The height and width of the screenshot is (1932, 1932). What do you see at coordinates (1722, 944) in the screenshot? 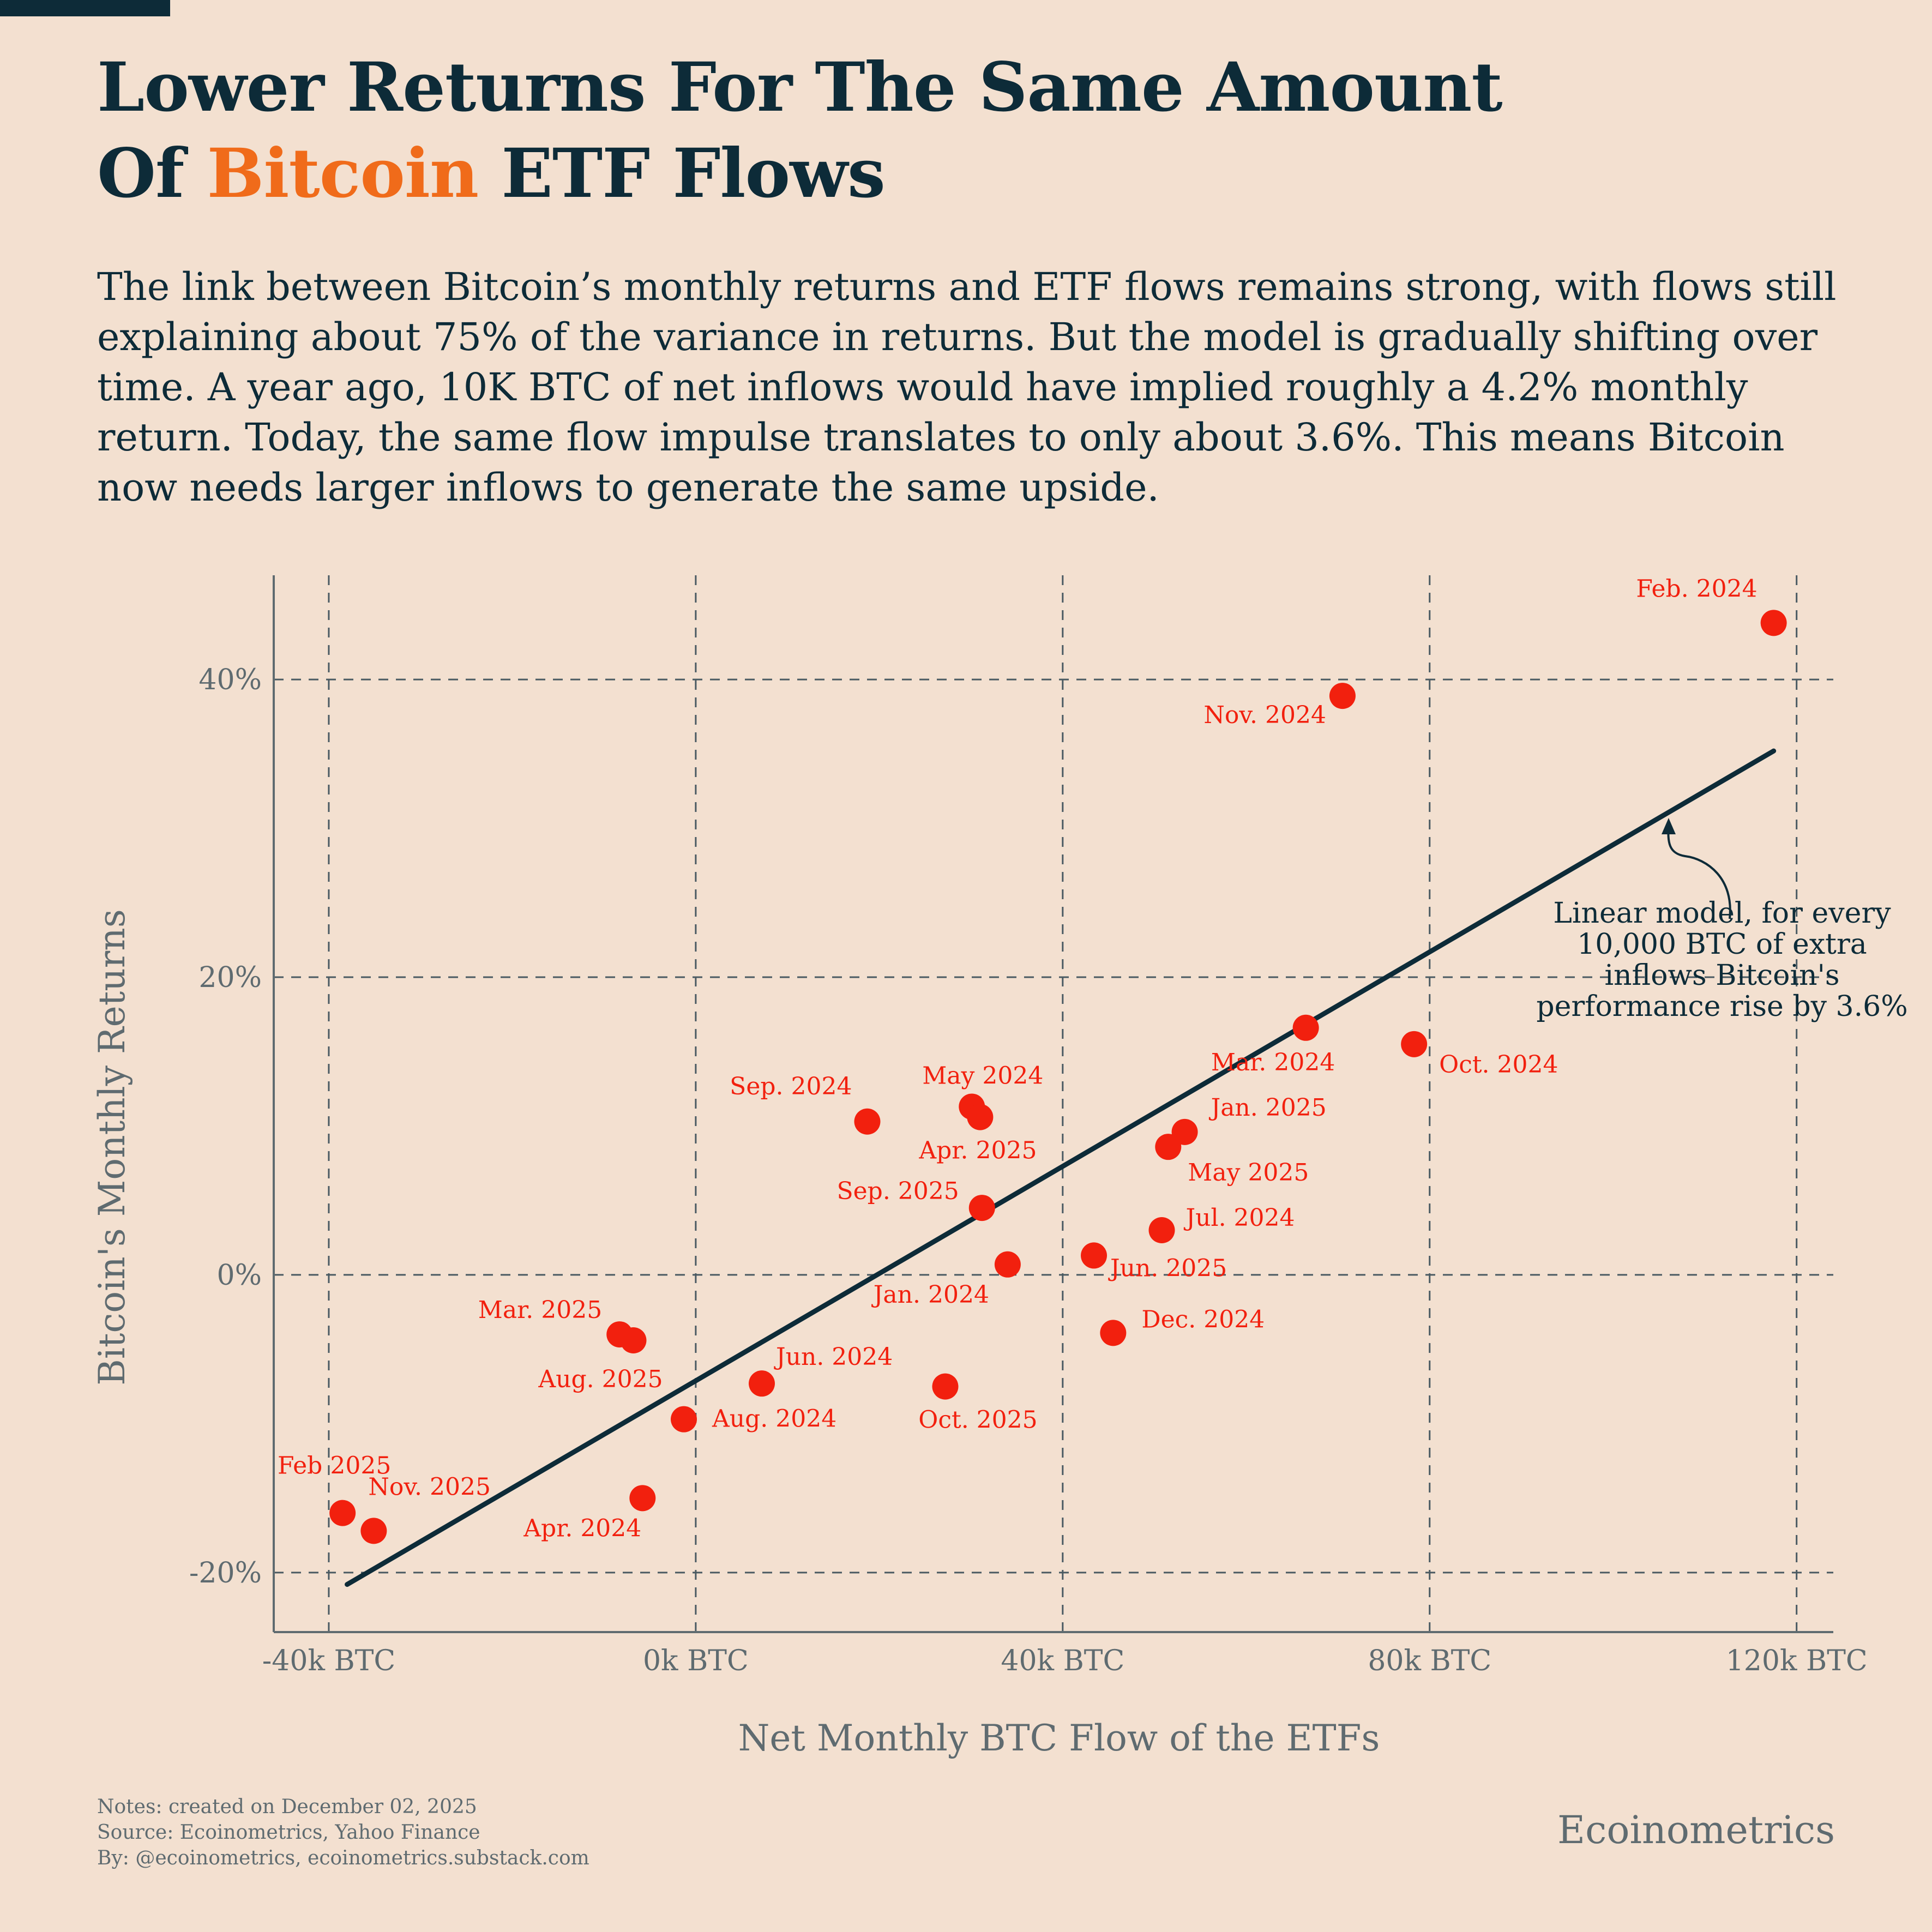
I see `annotation-text-line: 10,000 BTC of extra` at bounding box center [1722, 944].